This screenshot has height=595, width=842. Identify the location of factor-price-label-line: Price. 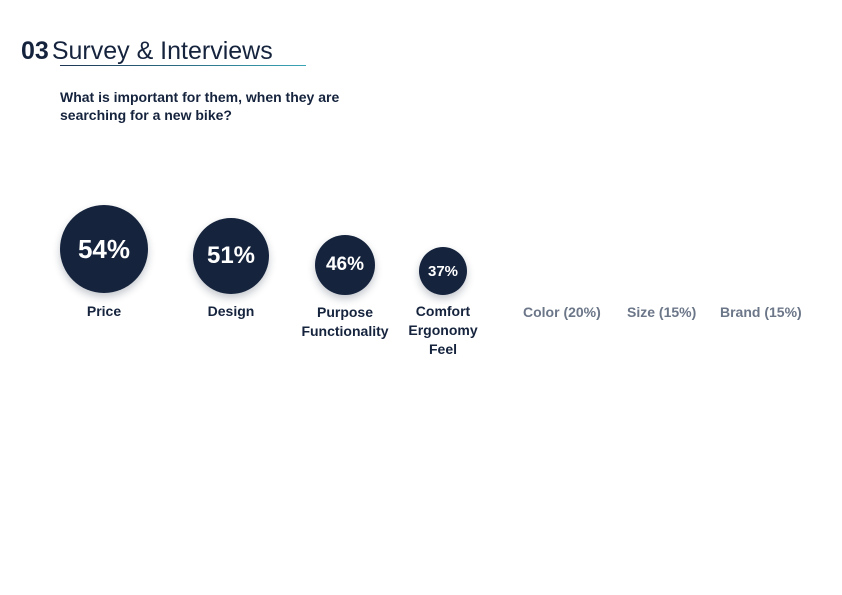
(104, 311).